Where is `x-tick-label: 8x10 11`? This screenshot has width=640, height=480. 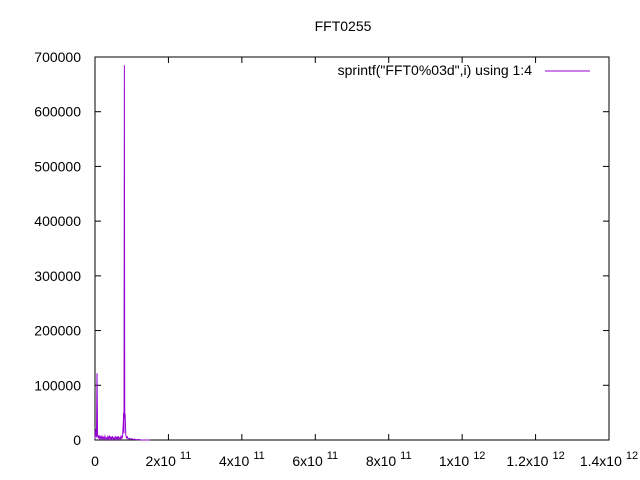
x-tick-label: 8x10 11 is located at coordinates (389, 459).